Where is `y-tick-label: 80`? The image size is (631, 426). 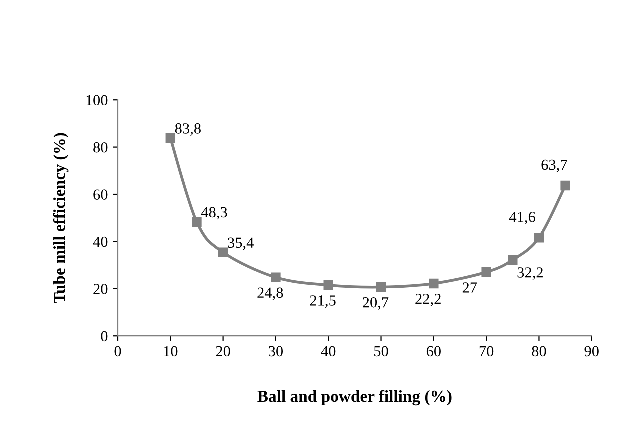
y-tick-label: 80 is located at coordinates (101, 147).